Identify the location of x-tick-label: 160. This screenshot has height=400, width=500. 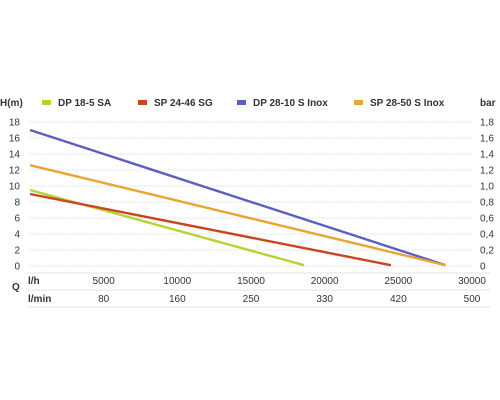
(177, 299).